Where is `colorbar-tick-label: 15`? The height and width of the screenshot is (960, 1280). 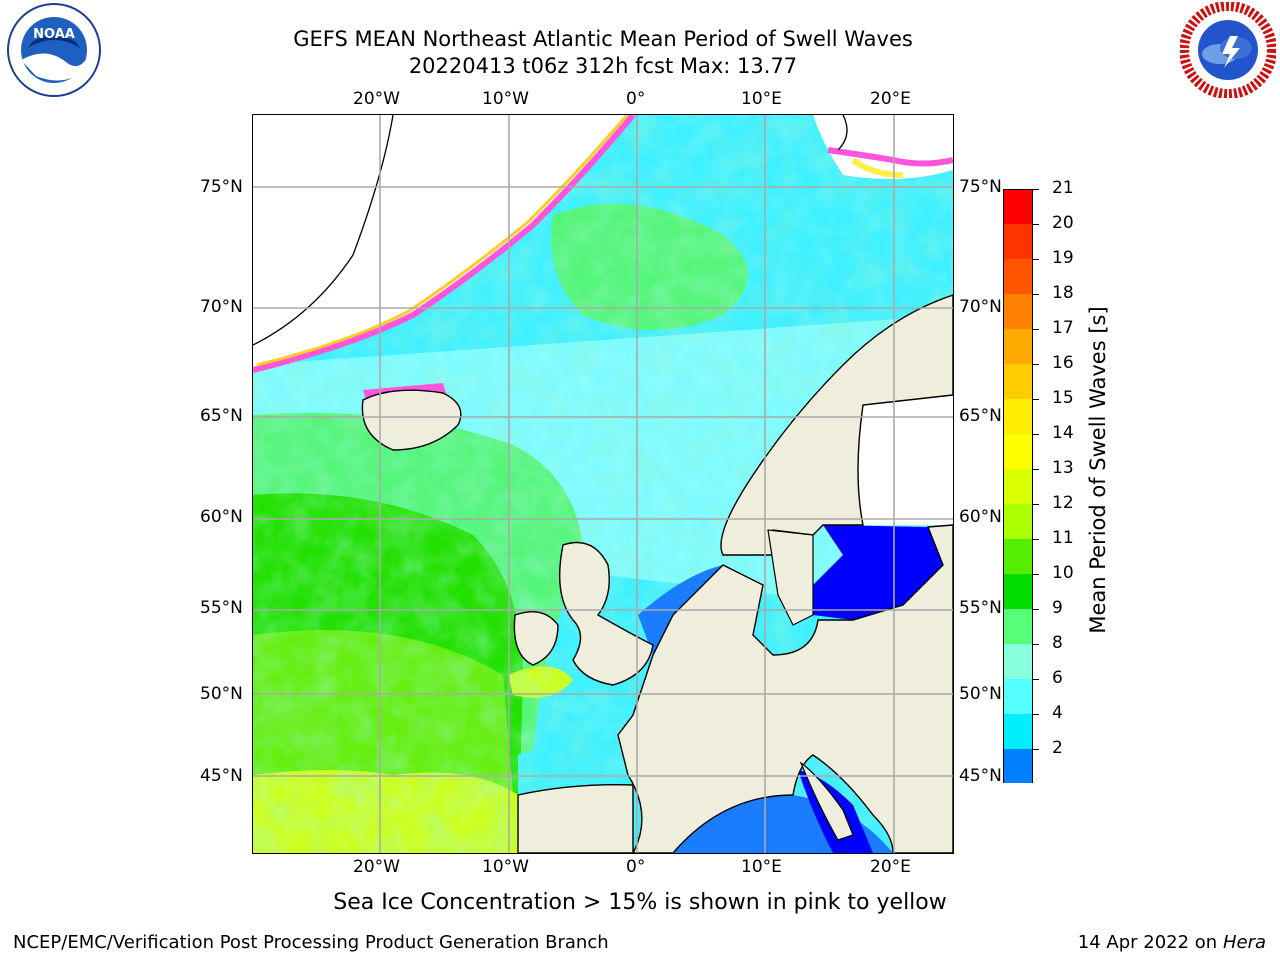 colorbar-tick-label: 15 is located at coordinates (1063, 398).